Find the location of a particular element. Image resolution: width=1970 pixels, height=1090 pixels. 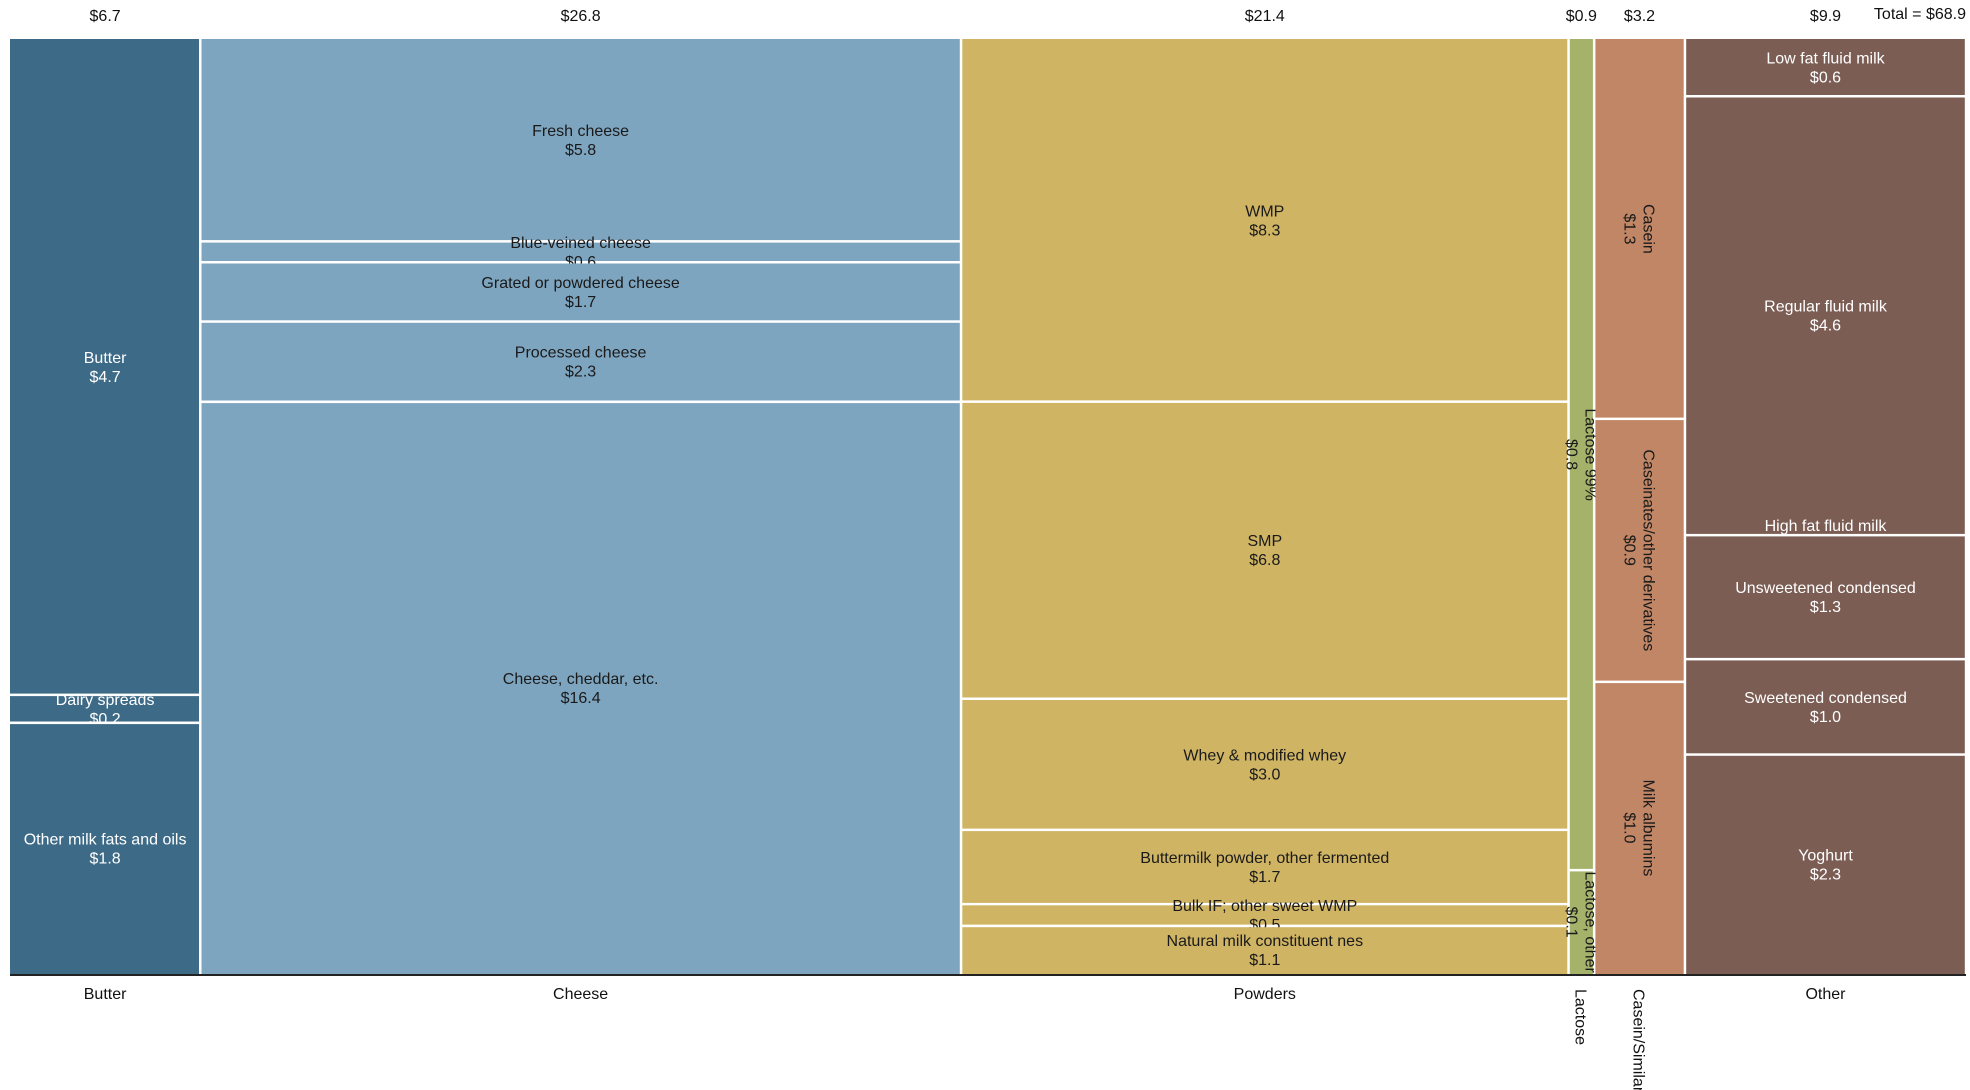

tile-label-wmp: WMP $8.3 is located at coordinates (1264, 221).